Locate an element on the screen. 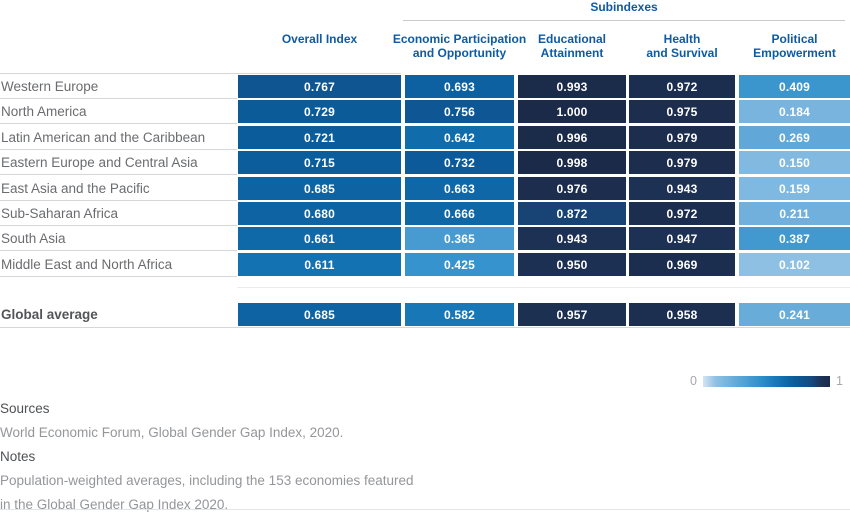 Image resolution: width=850 pixels, height=517 pixels. heatmap-cell: 0.767 is located at coordinates (319, 86).